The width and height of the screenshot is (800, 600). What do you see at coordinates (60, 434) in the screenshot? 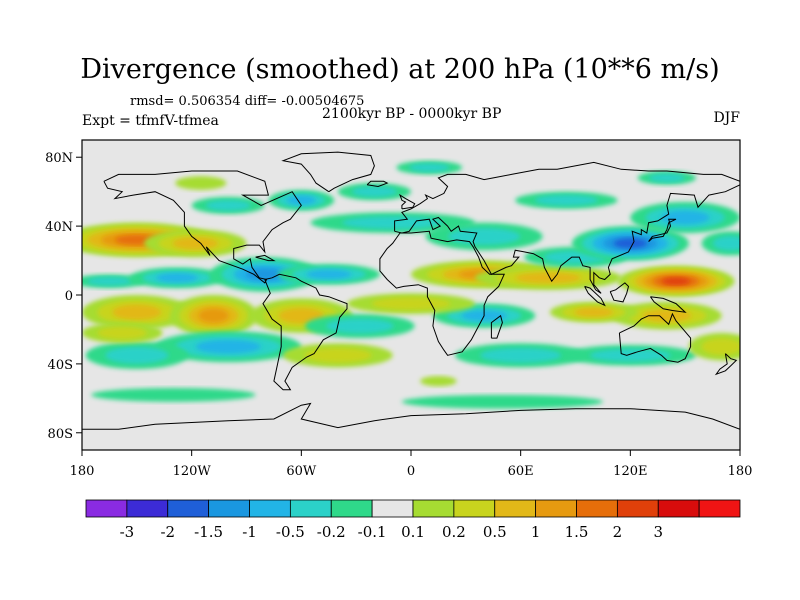
I see `lat-tick-label: 80S` at bounding box center [60, 434].